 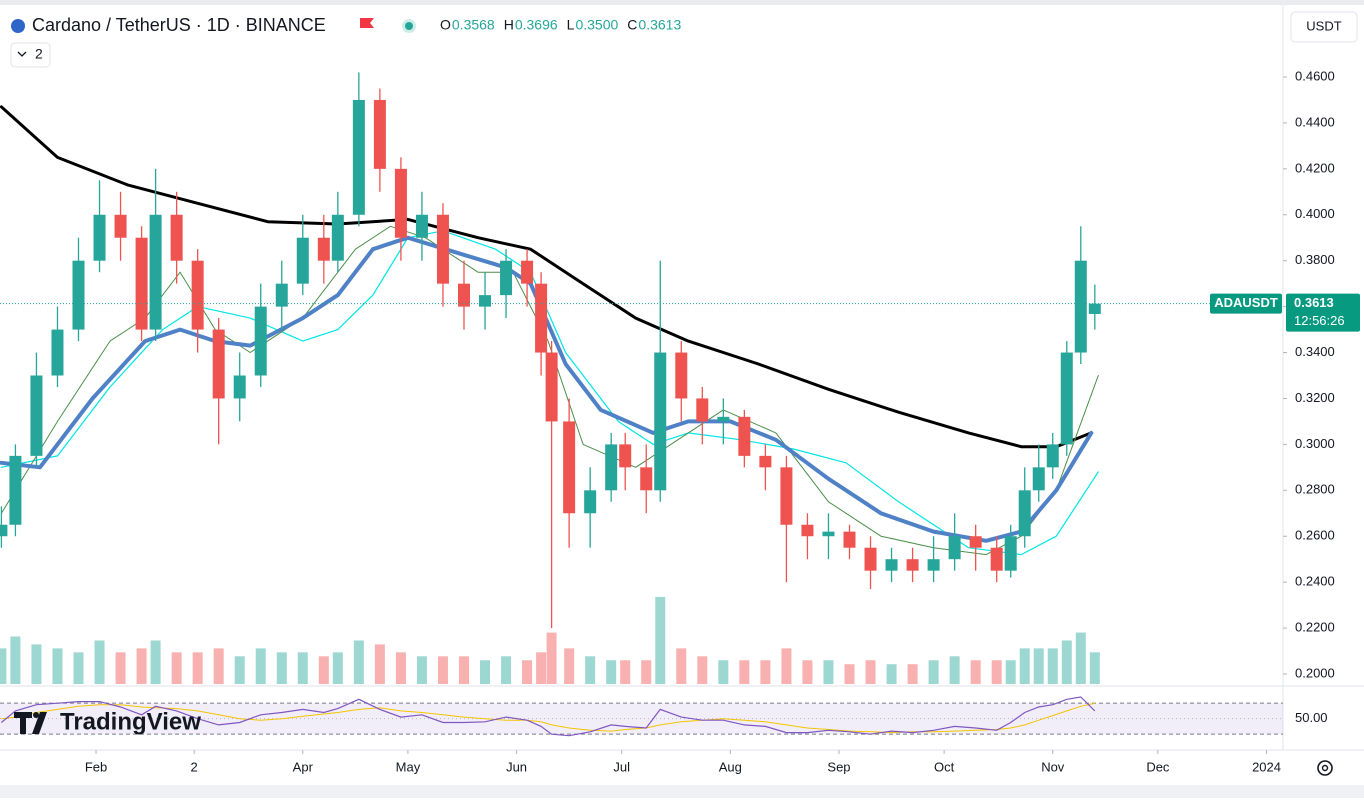 What do you see at coordinates (632, 25) in the screenshot?
I see `ohlc-label: C` at bounding box center [632, 25].